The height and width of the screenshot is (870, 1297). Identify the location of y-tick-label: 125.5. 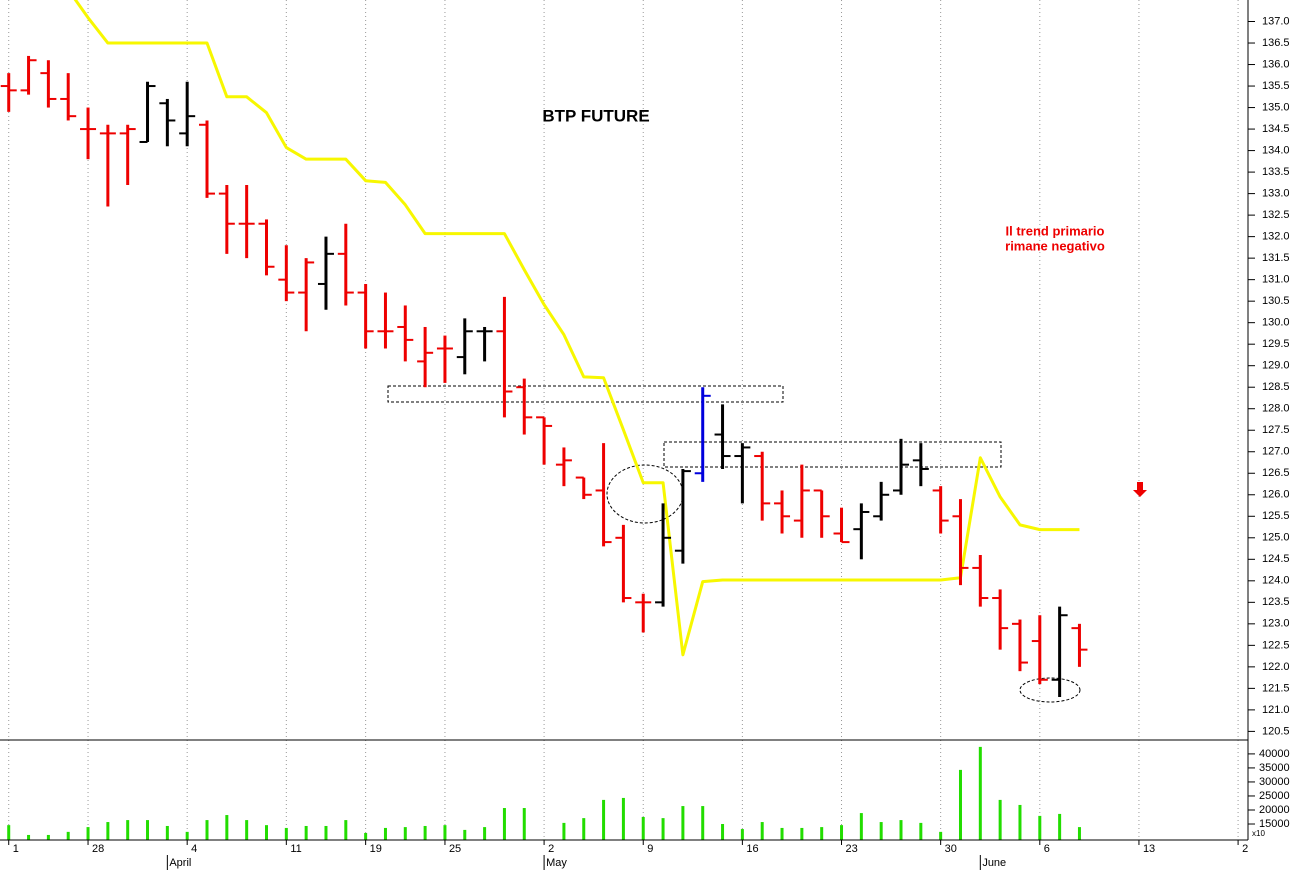
(1276, 516).